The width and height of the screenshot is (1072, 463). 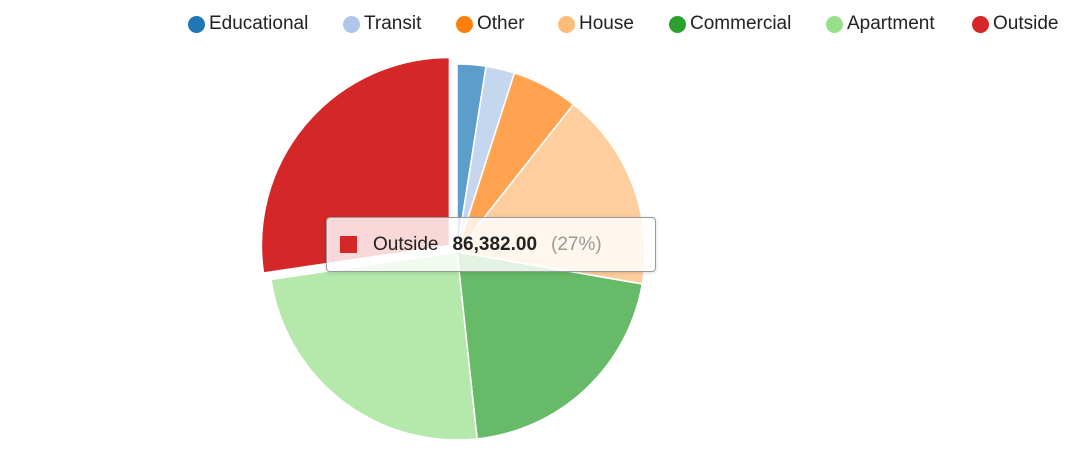 What do you see at coordinates (550, 345) in the screenshot?
I see `pie-slice-commercial` at bounding box center [550, 345].